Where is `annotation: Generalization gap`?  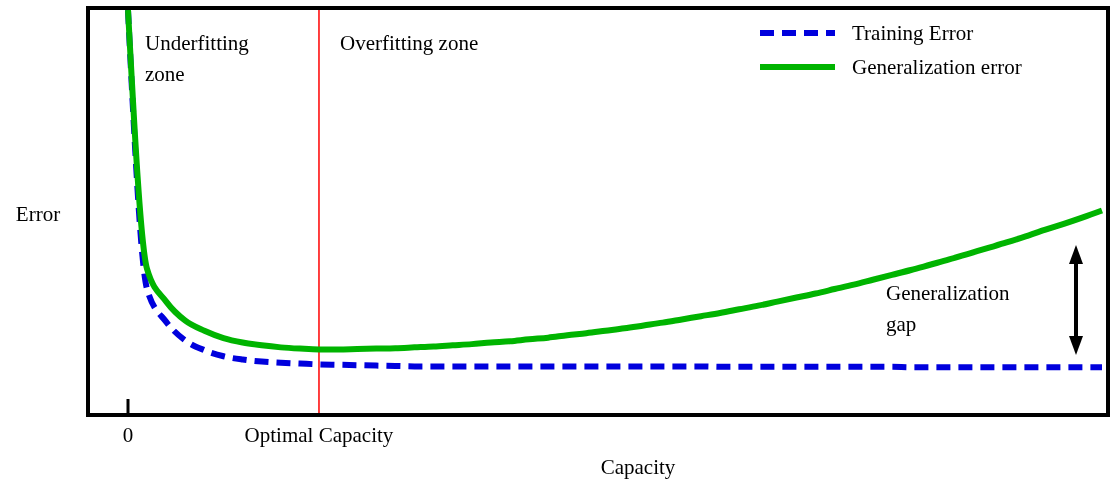 annotation: Generalization gap is located at coordinates (948, 308).